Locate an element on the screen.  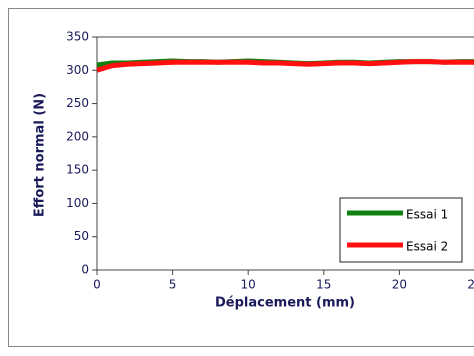
x-tick-label: 25 is located at coordinates (470, 285).